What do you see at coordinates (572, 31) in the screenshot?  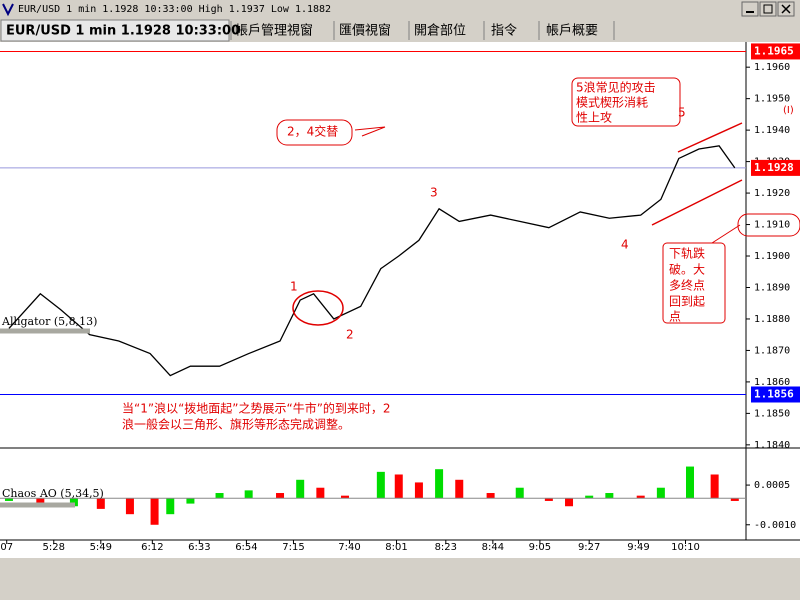 I see `tab-label: 帳戶概要` at bounding box center [572, 31].